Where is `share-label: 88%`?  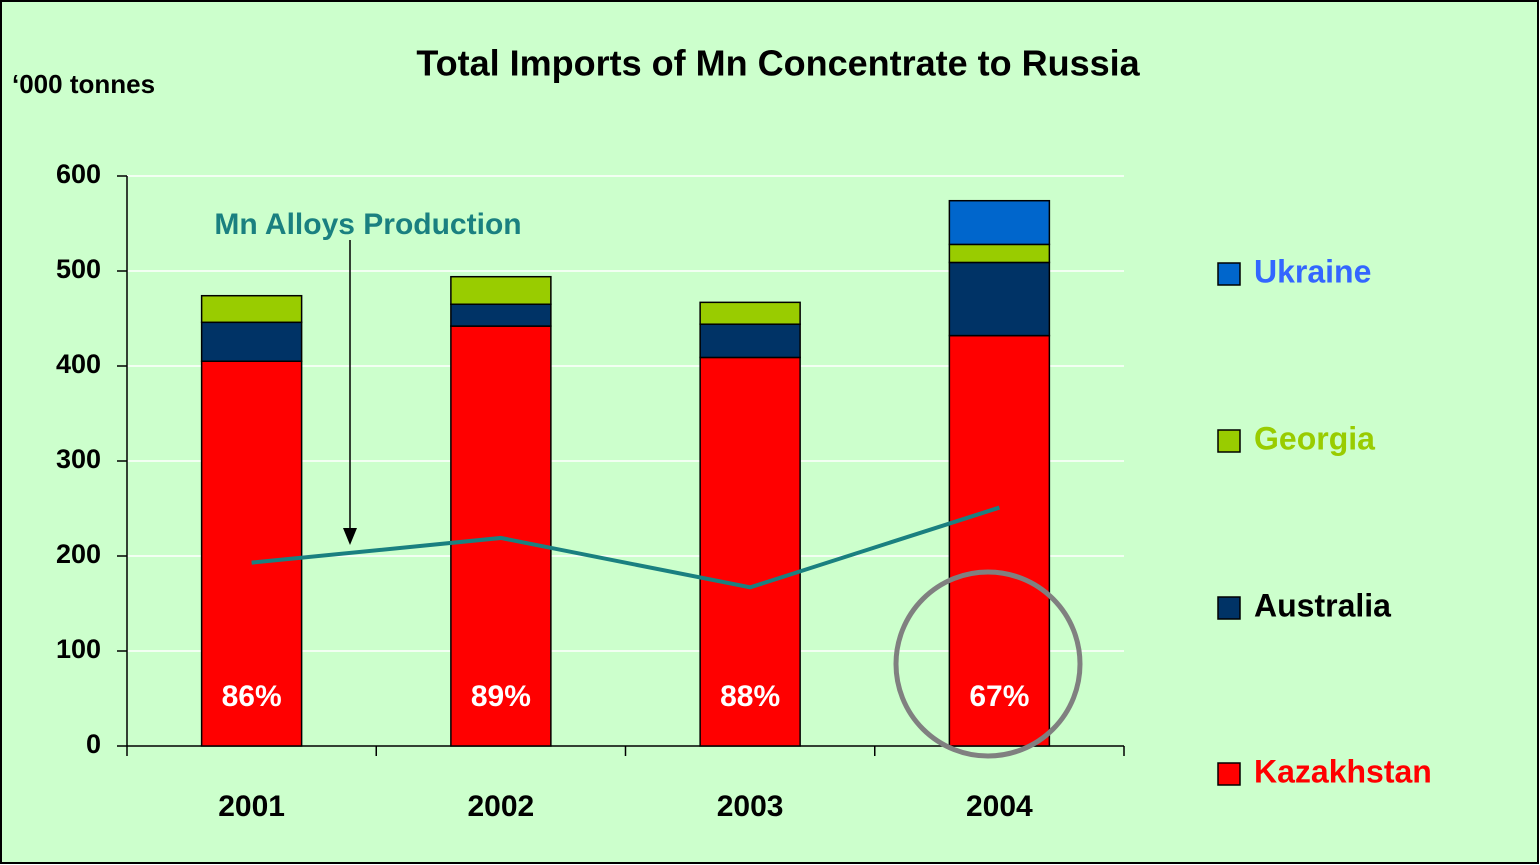
share-label: 88% is located at coordinates (750, 696).